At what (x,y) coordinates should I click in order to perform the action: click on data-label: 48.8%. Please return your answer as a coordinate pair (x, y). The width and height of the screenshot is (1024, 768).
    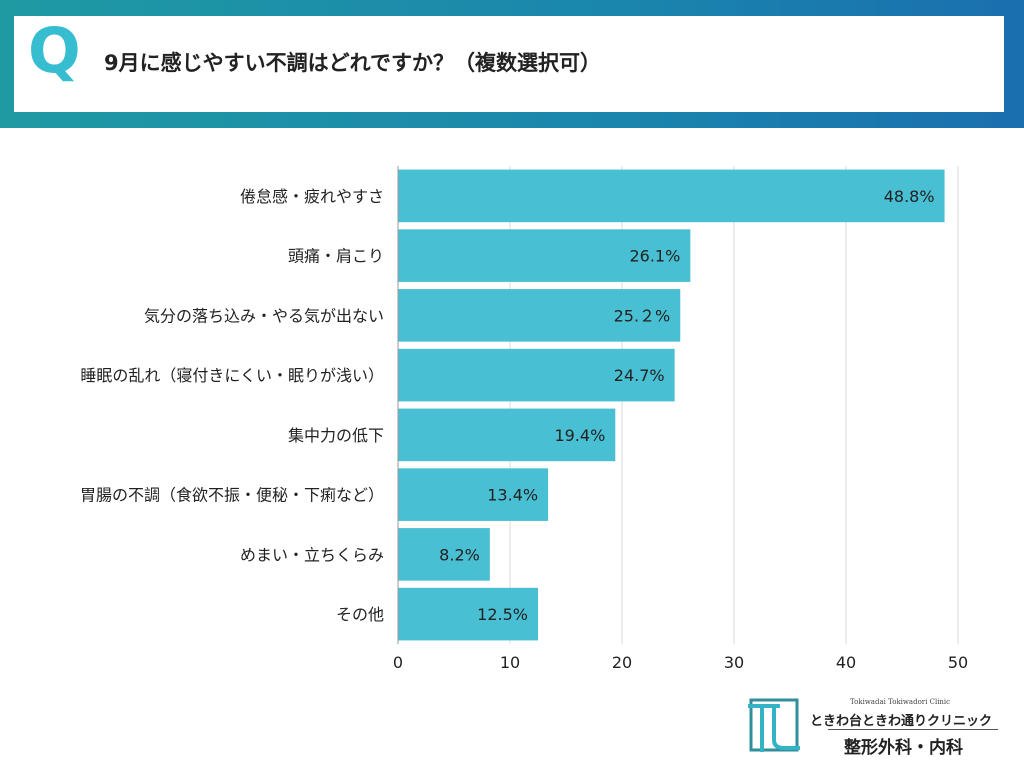
    Looking at the image, I should click on (909, 196).